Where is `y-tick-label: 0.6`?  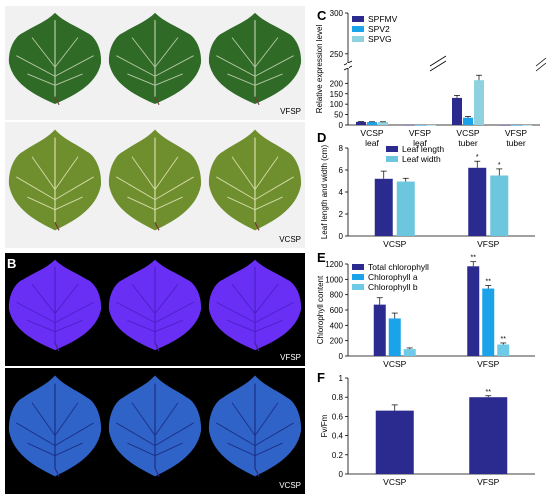 y-tick-label: 0.6 is located at coordinates (338, 416).